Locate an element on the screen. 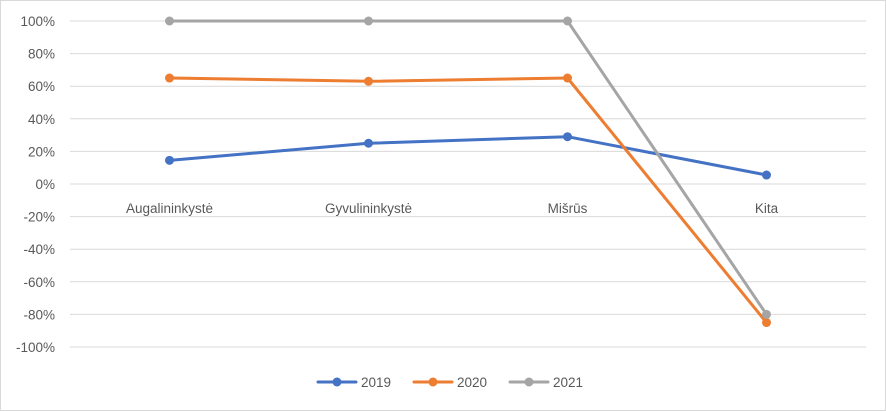  y-tick-label: 100% is located at coordinates (37, 21).